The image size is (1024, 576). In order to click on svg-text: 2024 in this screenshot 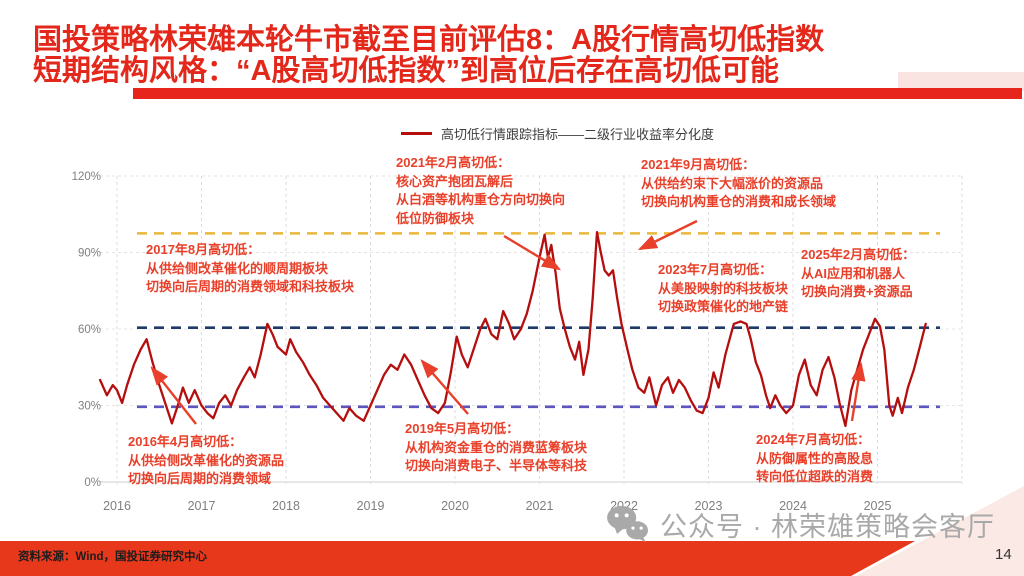, I will do `click(793, 506)`.